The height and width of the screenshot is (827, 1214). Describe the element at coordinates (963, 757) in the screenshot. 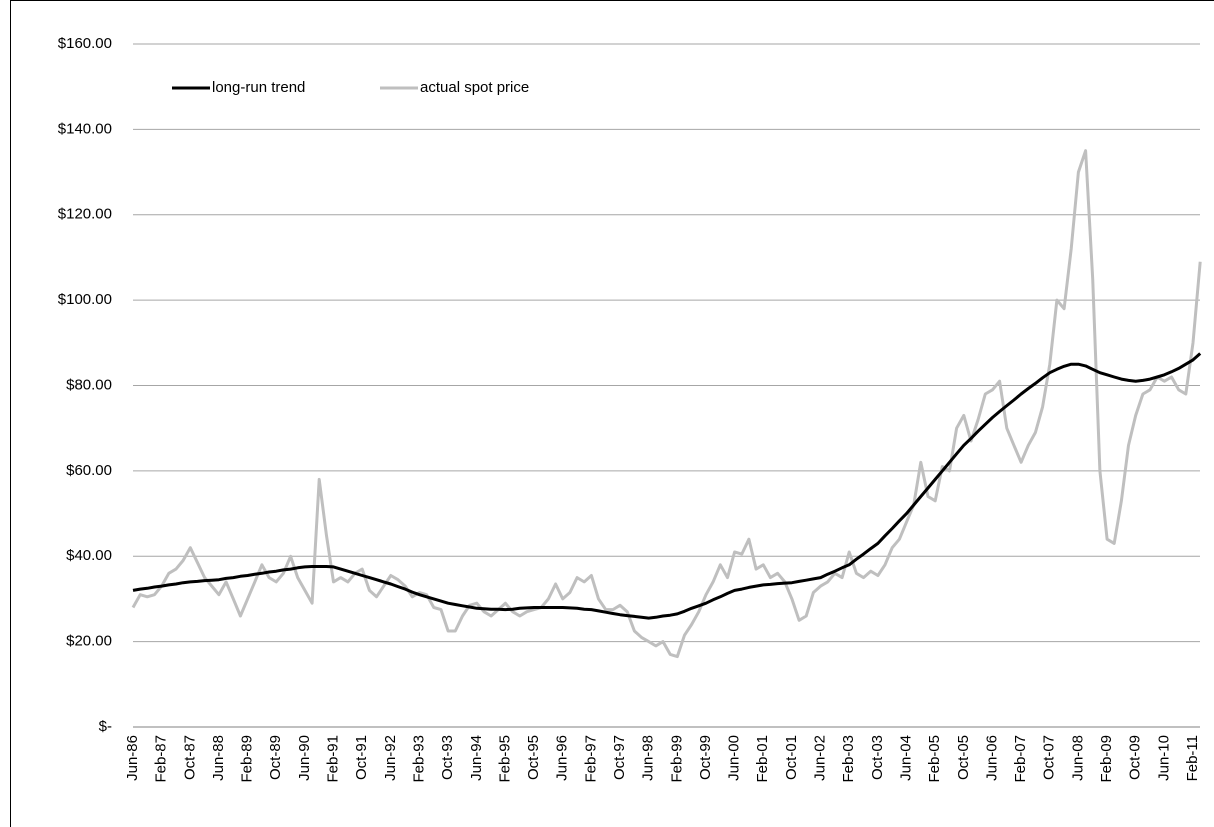

I see `x-tick-label: Oct-05` at that location.